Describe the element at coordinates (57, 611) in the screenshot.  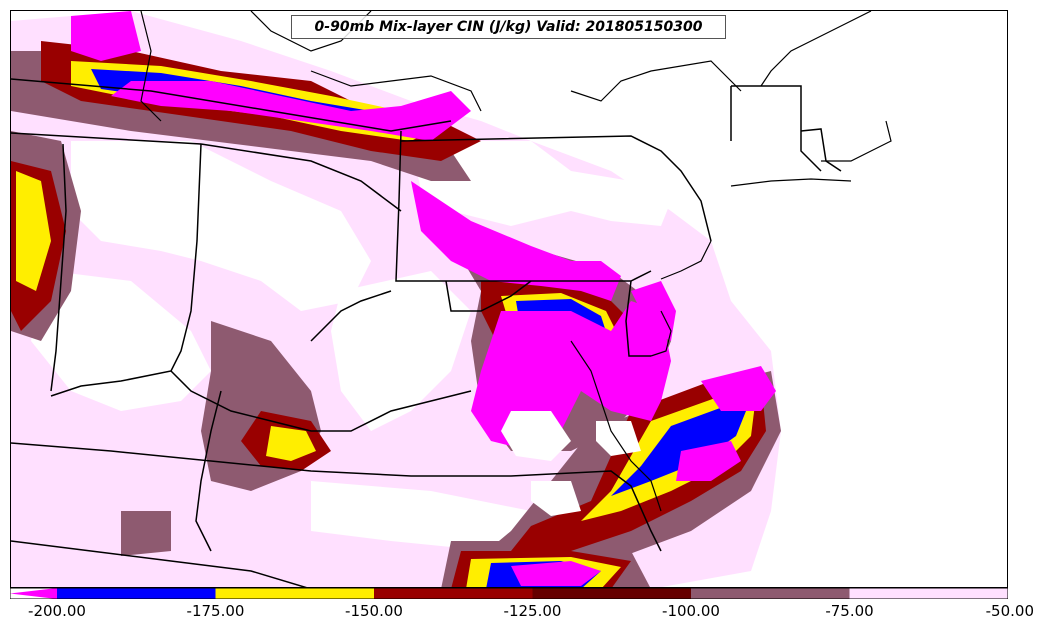
I see `colorbar-tick-label: -200.00` at that location.